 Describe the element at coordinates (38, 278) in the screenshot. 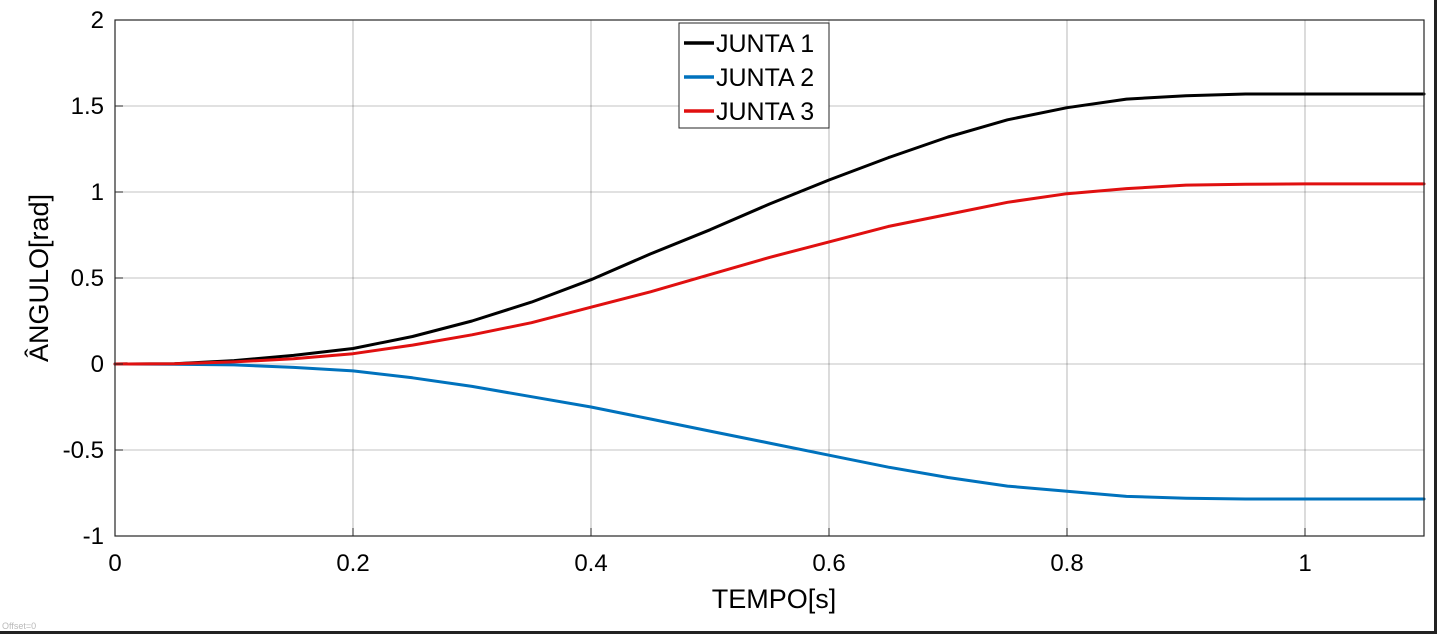

I see `y-axis-label: ÂNGULO[rad]` at that location.